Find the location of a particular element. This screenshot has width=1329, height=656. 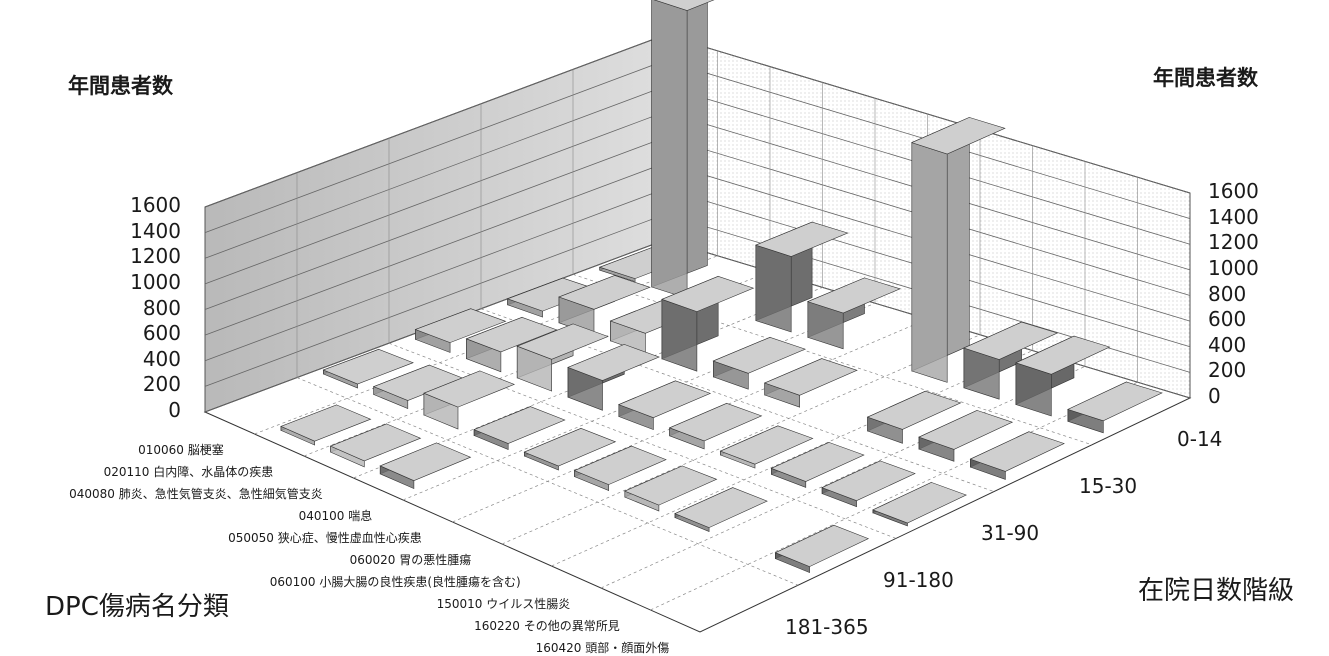

x-axis-title: DPC傷病名分類 is located at coordinates (137, 607).